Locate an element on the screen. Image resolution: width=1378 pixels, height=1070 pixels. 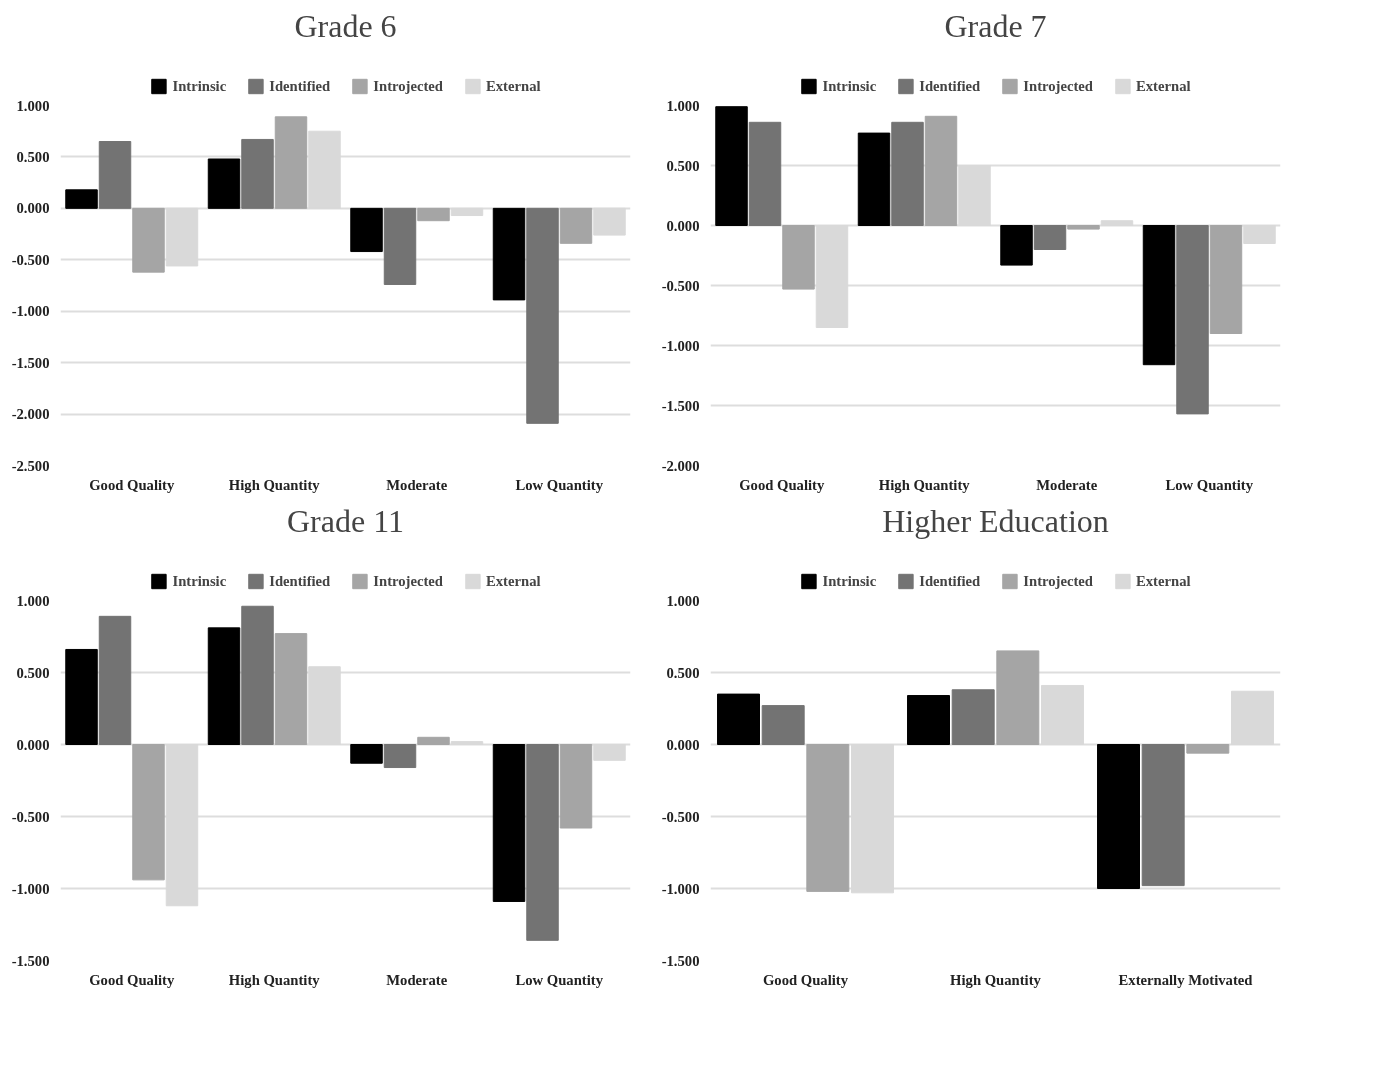
y-tick-label: -2.500 is located at coordinates (30, 465).